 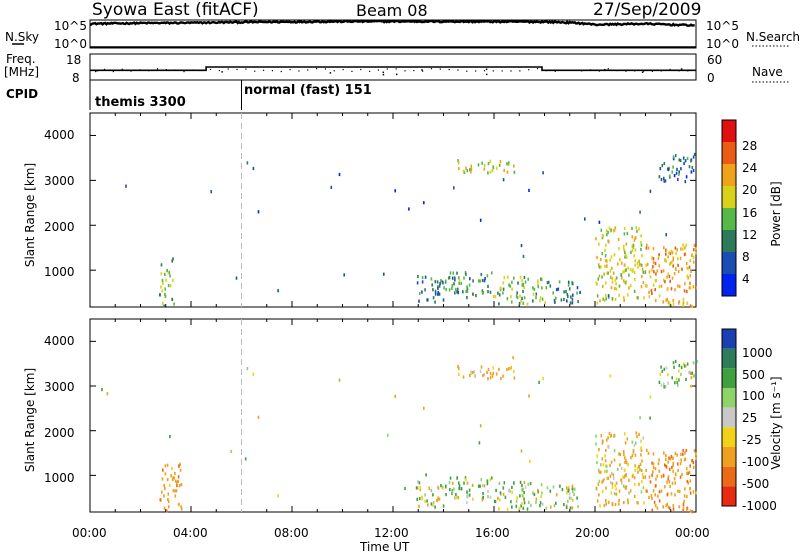 What do you see at coordinates (729, 263) in the screenshot?
I see `power-colorbar-segment` at bounding box center [729, 263].